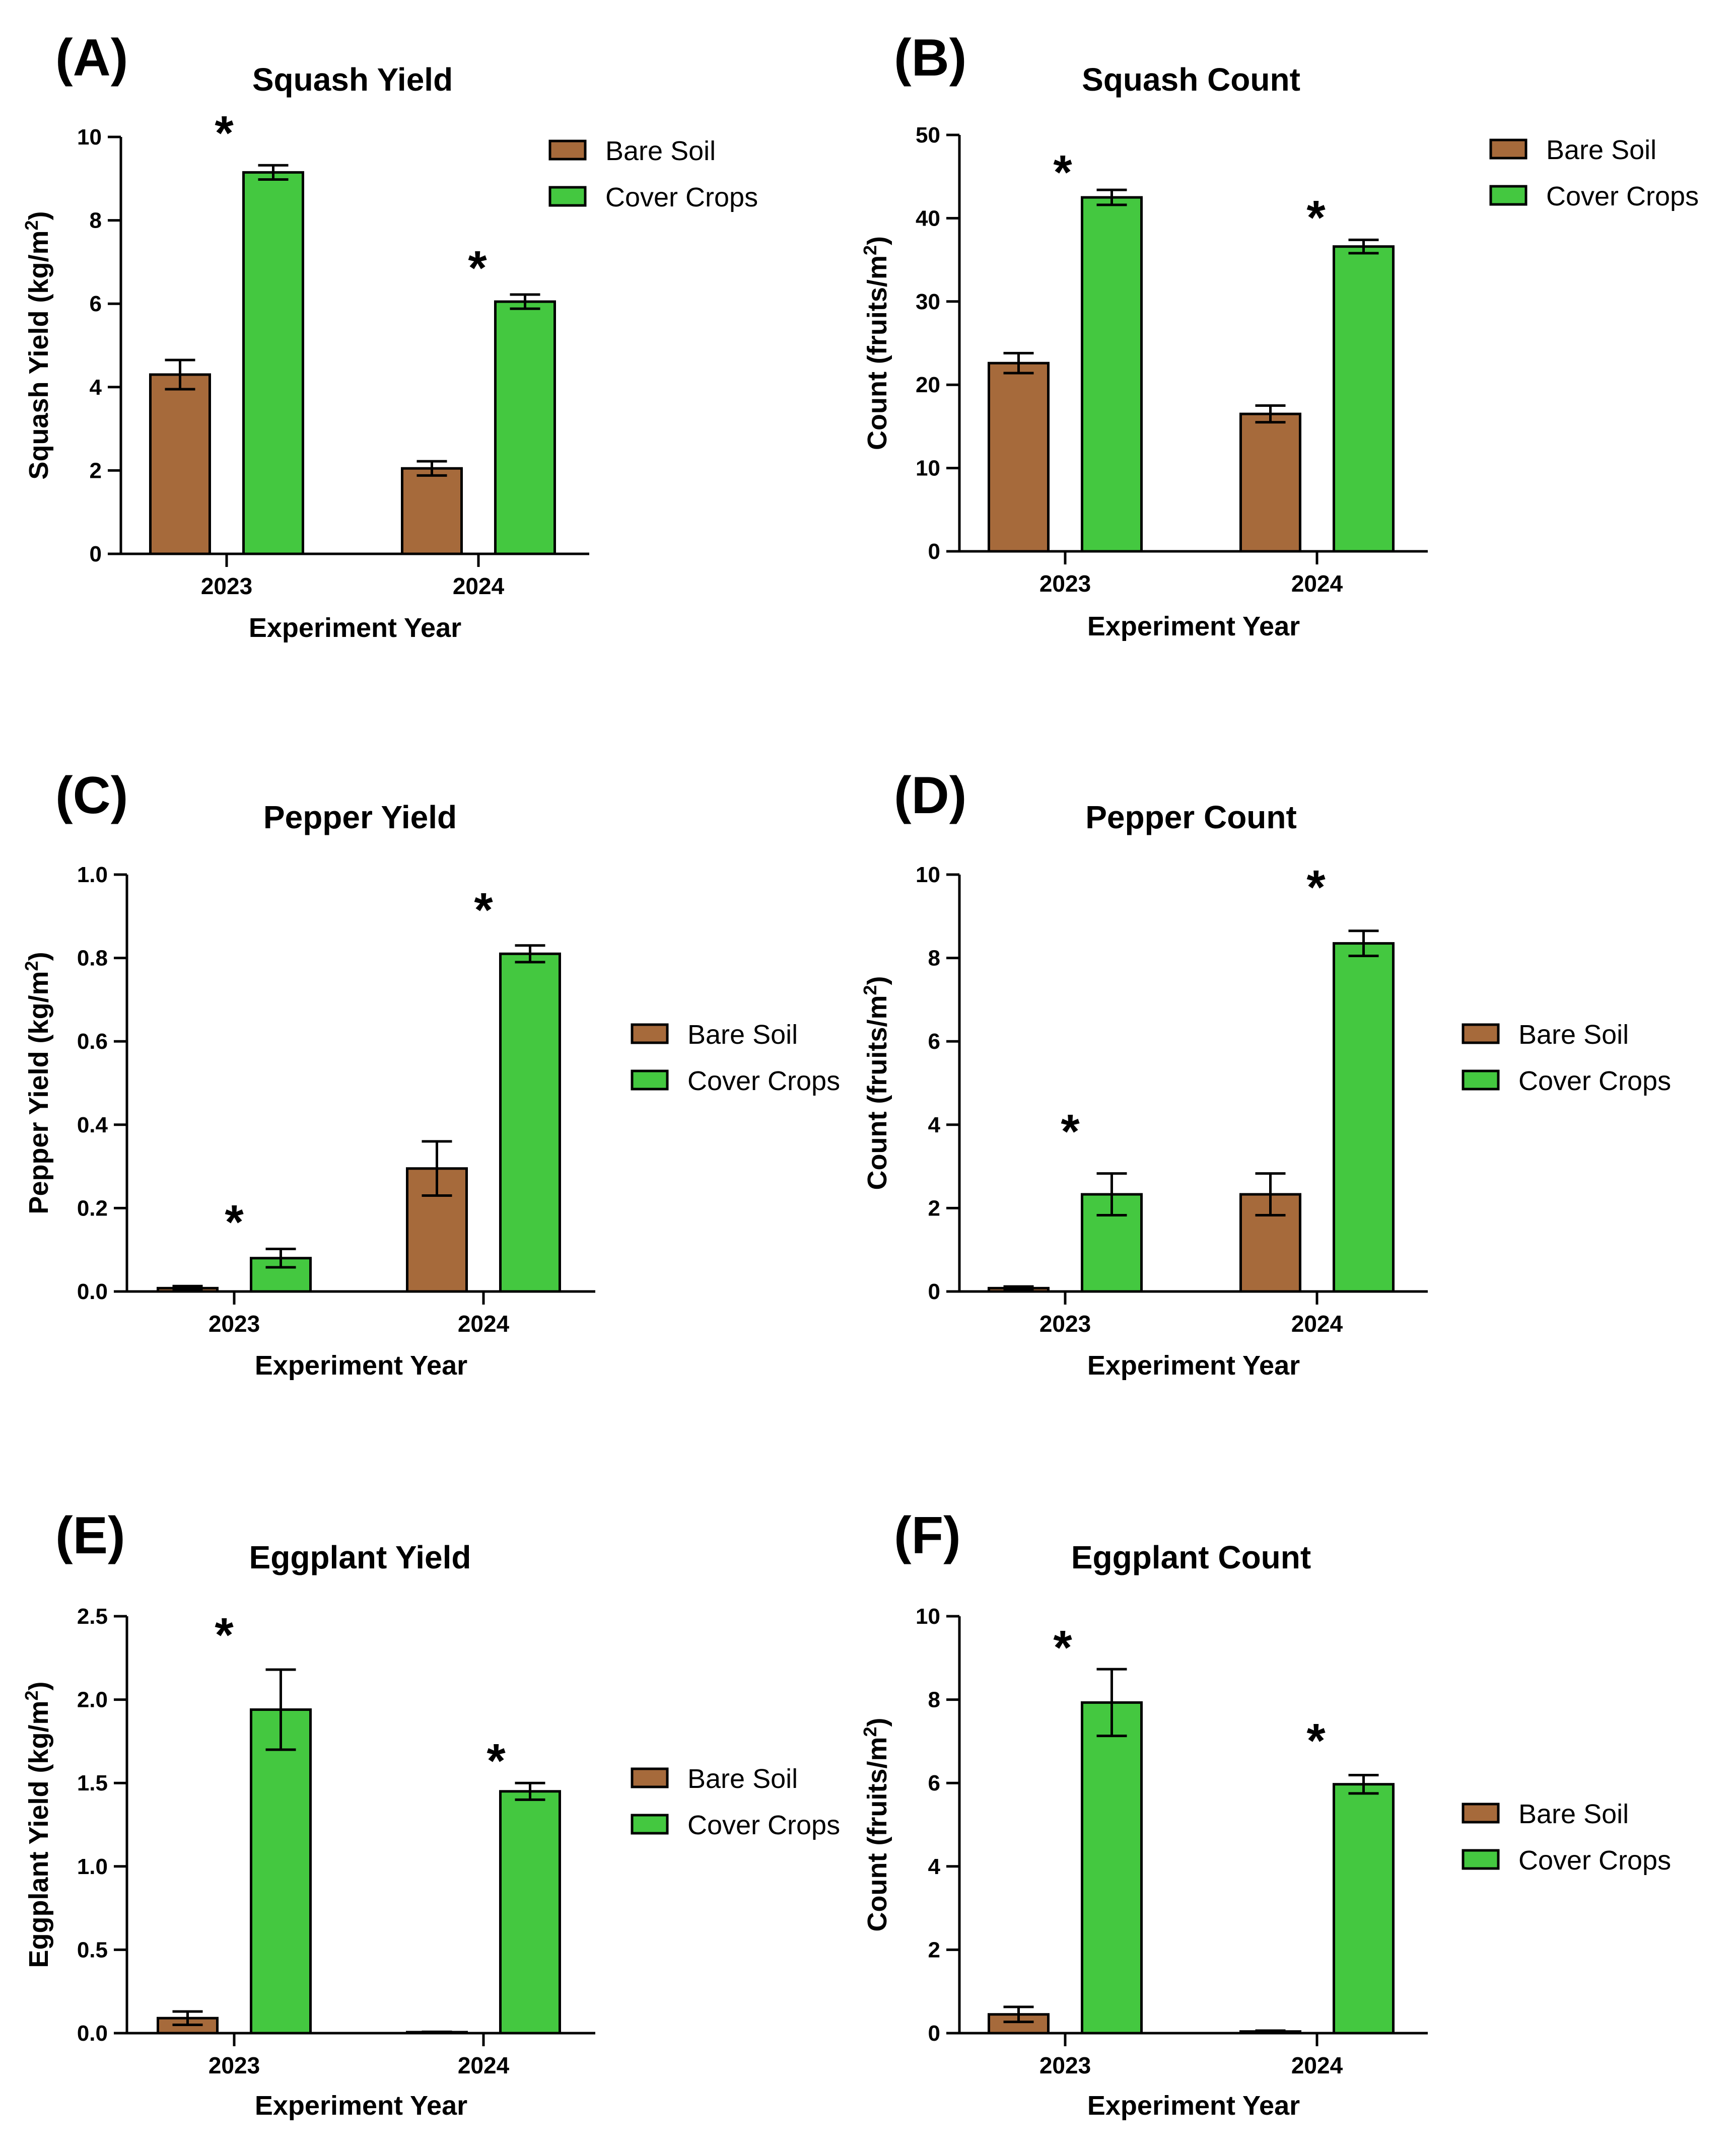 The height and width of the screenshot is (2156, 1736). I want to click on chart-title: Eggplant Yield, so click(360, 1557).